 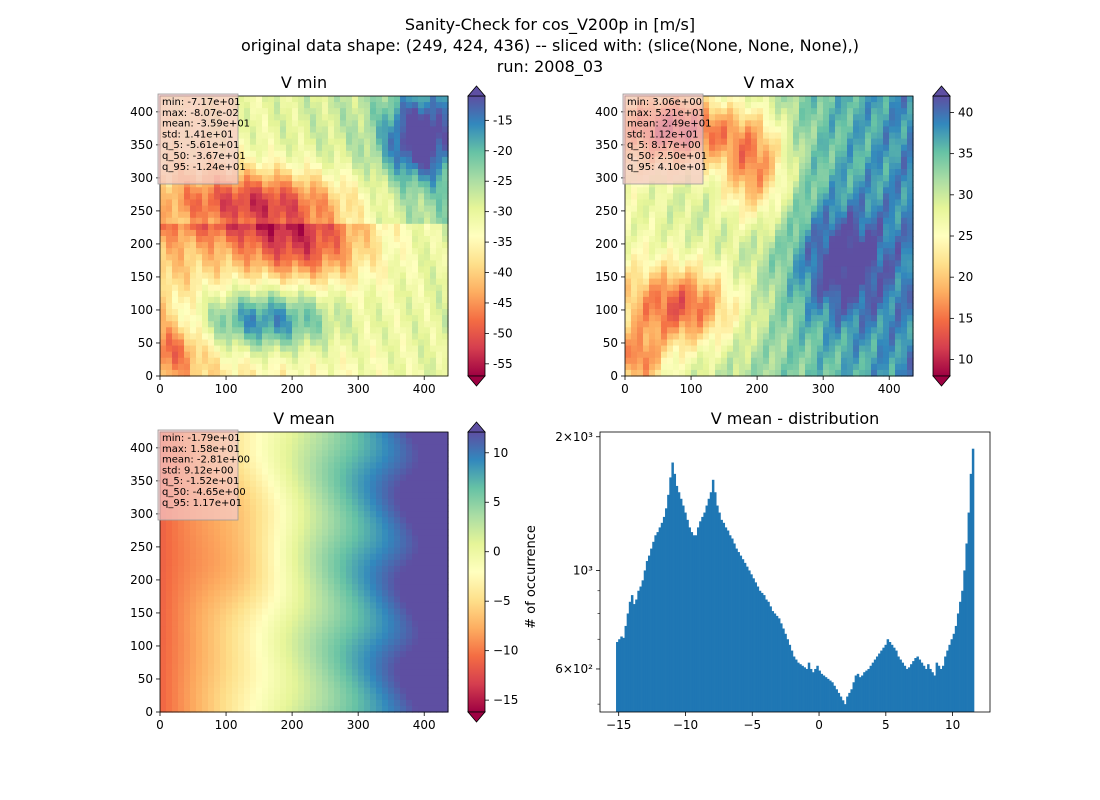 What do you see at coordinates (503, 333) in the screenshot?
I see `colorbar-tick-label: -50` at bounding box center [503, 333].